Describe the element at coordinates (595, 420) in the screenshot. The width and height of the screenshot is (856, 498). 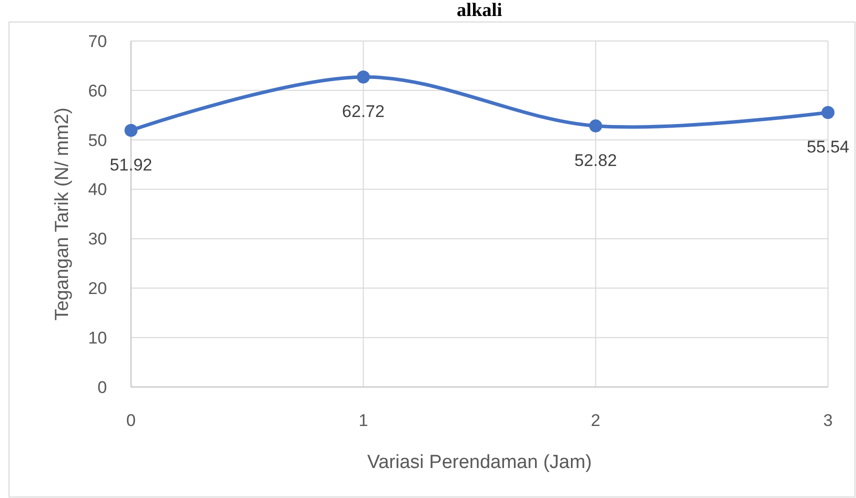
I see `x-tick-label: 2` at that location.